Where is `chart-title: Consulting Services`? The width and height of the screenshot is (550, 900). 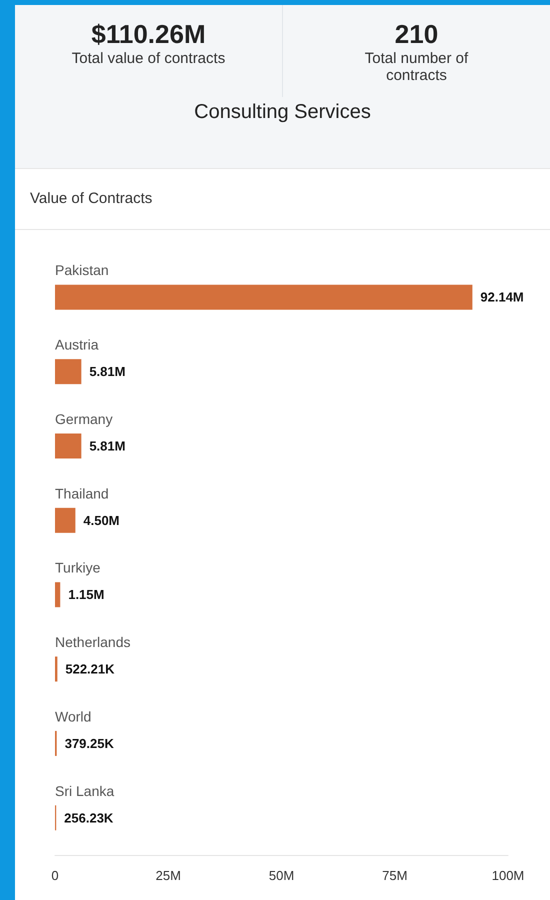
chart-title: Consulting Services is located at coordinates (282, 112).